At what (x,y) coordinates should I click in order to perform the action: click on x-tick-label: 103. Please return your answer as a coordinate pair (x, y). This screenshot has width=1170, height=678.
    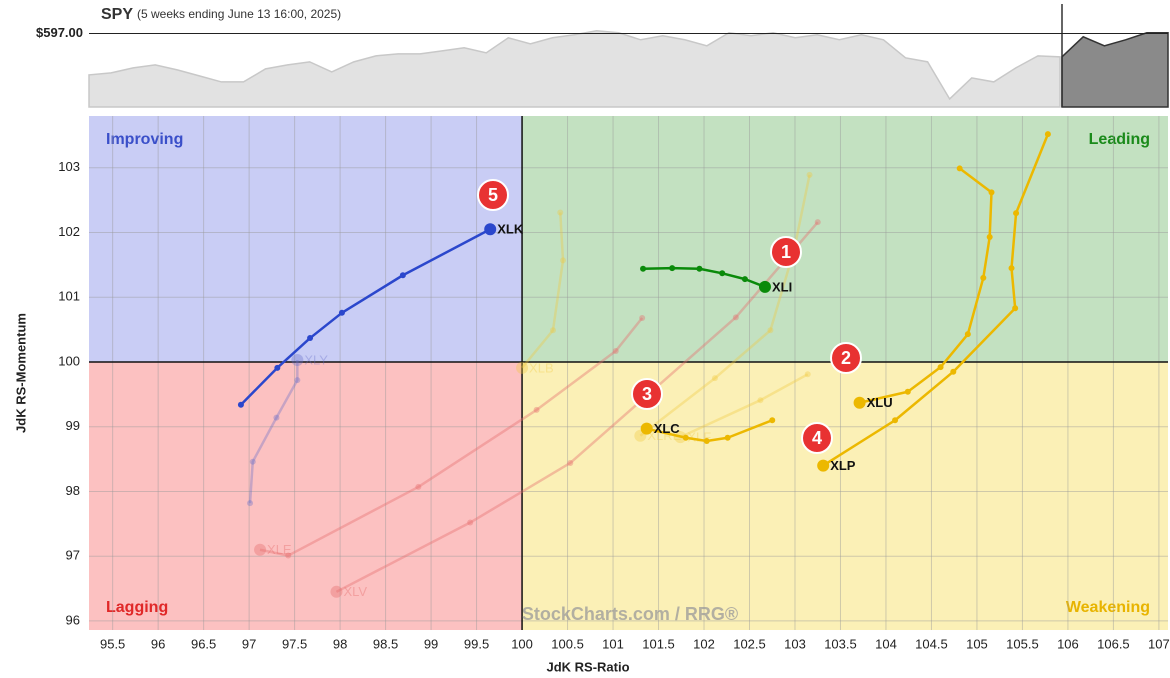
    Looking at the image, I should click on (795, 643).